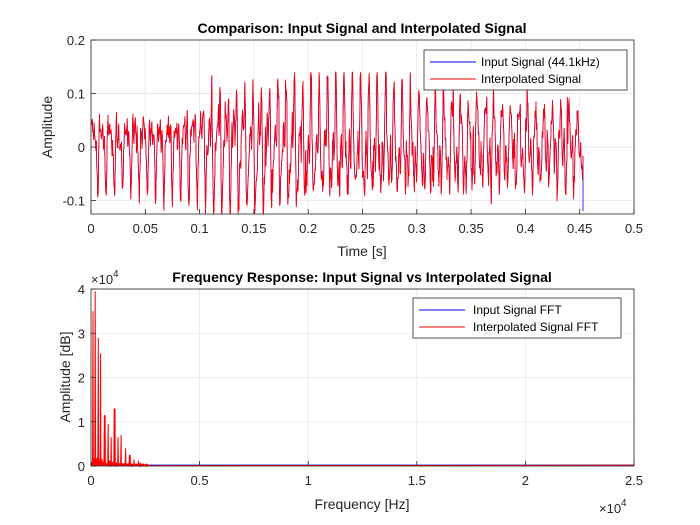 This screenshot has width=700, height=525. Describe the element at coordinates (362, 504) in the screenshot. I see `frequency-plot-xlabel: Frequency [Hz]` at that location.